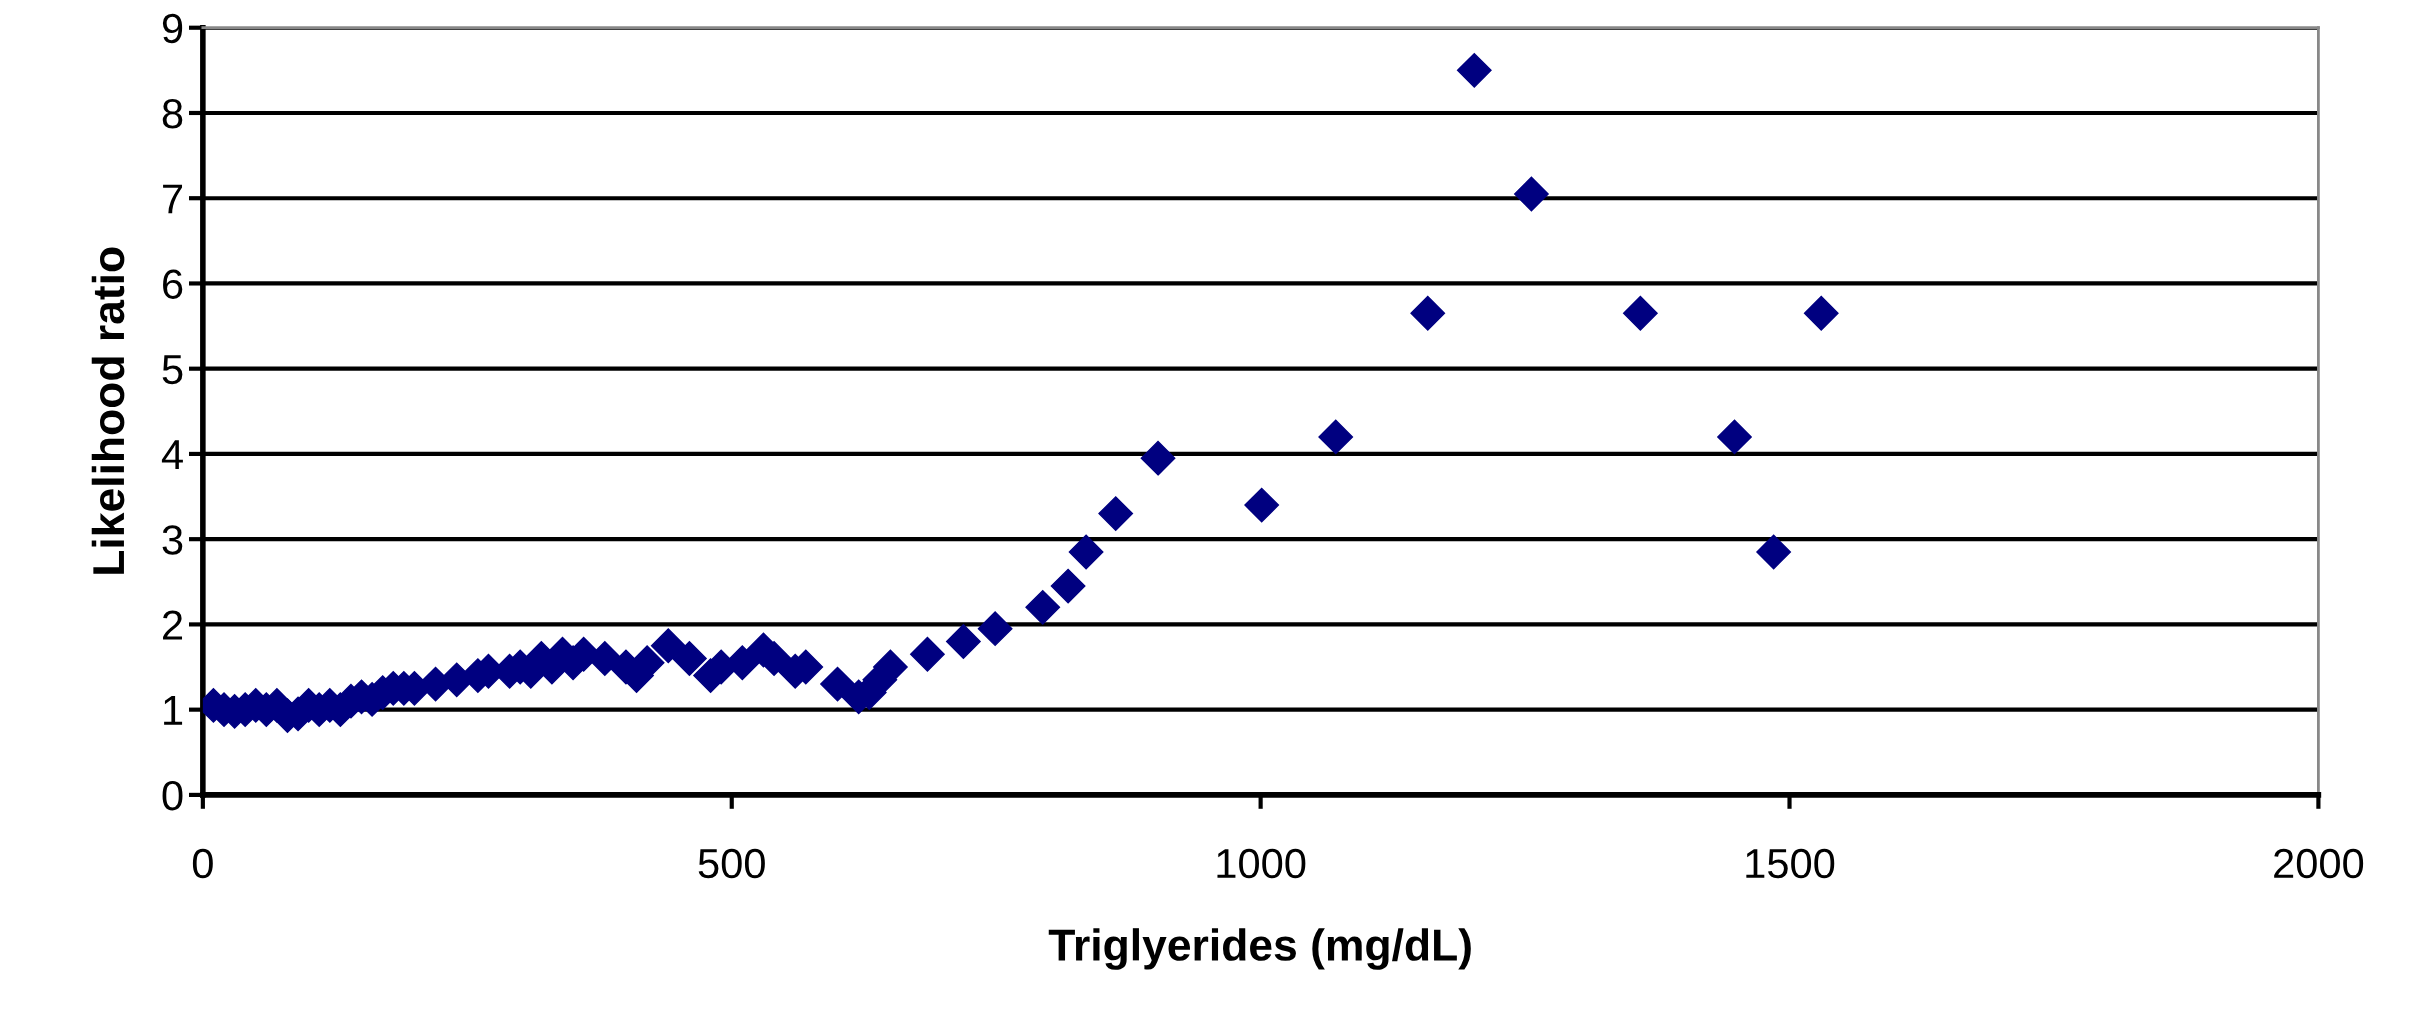 This screenshot has height=1027, width=2415. Describe the element at coordinates (1259, 949) in the screenshot. I see `x-axis-title: Triglyerides (mg/dL)` at that location.